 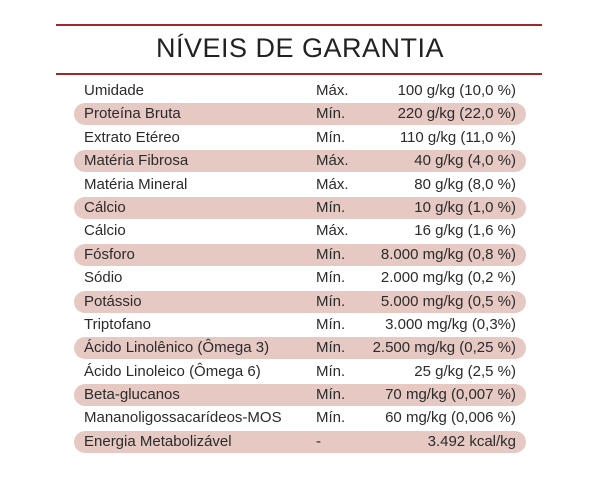 What do you see at coordinates (465, 371) in the screenshot?
I see `nutrient-value: 25 g/kg (2,5 %)` at bounding box center [465, 371].